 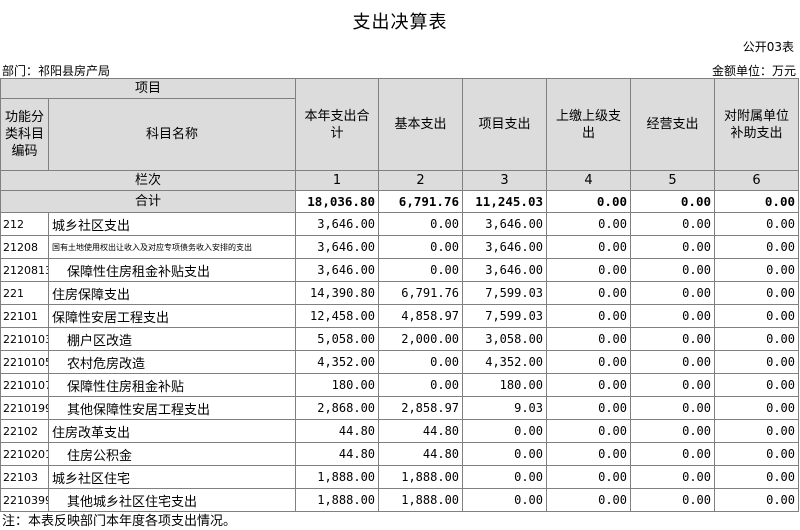 What do you see at coordinates (24, 385) in the screenshot?
I see `code-cell: 2210107` at bounding box center [24, 385].